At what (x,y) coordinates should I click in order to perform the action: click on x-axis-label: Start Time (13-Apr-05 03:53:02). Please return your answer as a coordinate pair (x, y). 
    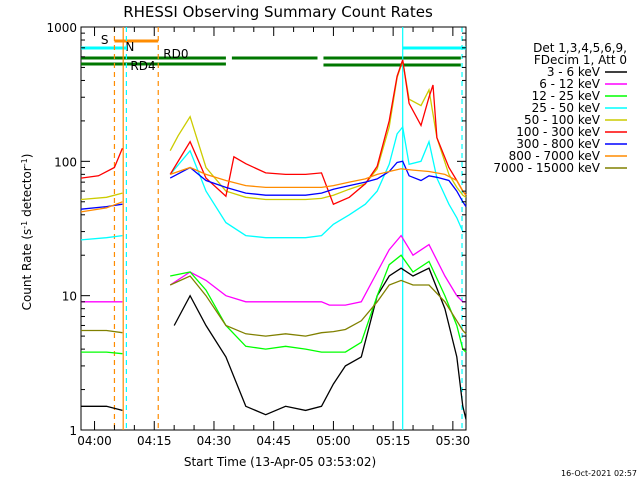
    Looking at the image, I should click on (280, 462).